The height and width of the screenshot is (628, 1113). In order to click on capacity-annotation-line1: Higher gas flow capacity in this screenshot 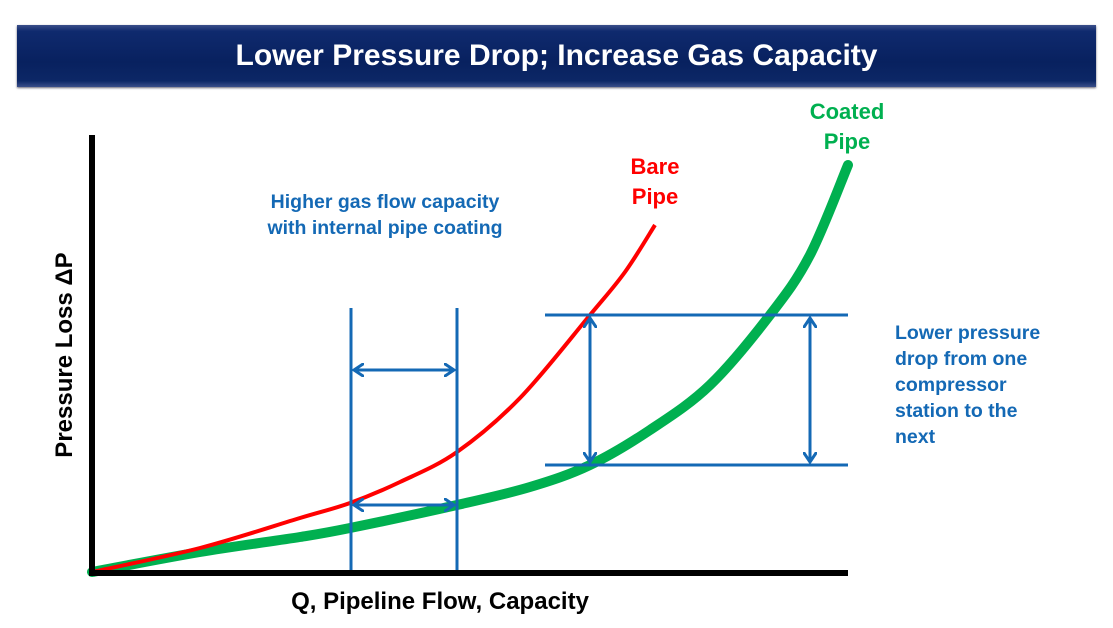, I will do `click(385, 202)`.